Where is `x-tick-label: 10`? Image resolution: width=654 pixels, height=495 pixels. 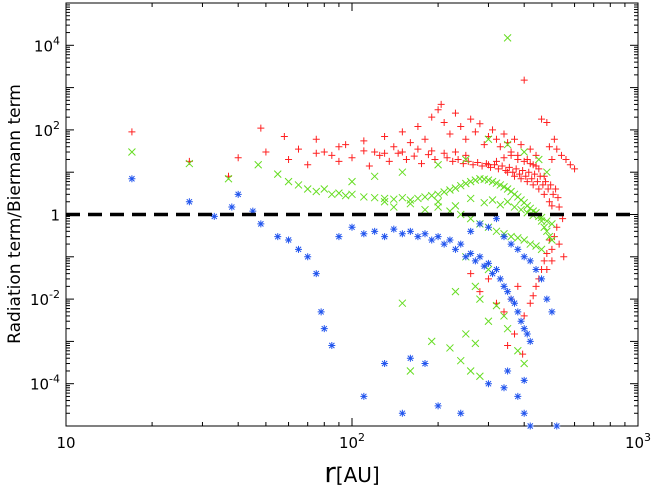 x-tick-label: 10 is located at coordinates (65, 443).